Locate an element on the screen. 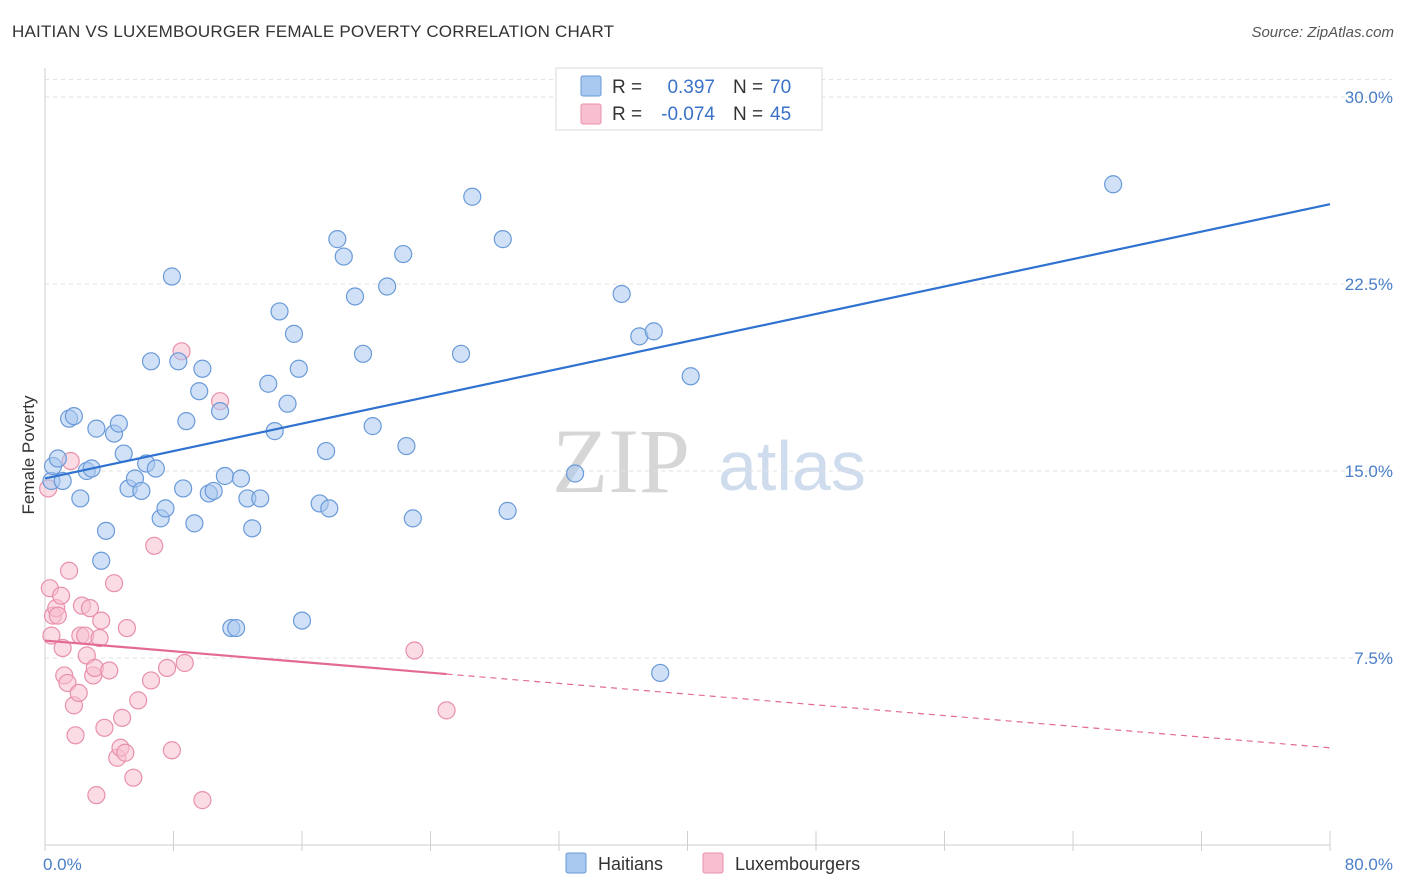  watermark-zip: ZIP is located at coordinates (621, 461).